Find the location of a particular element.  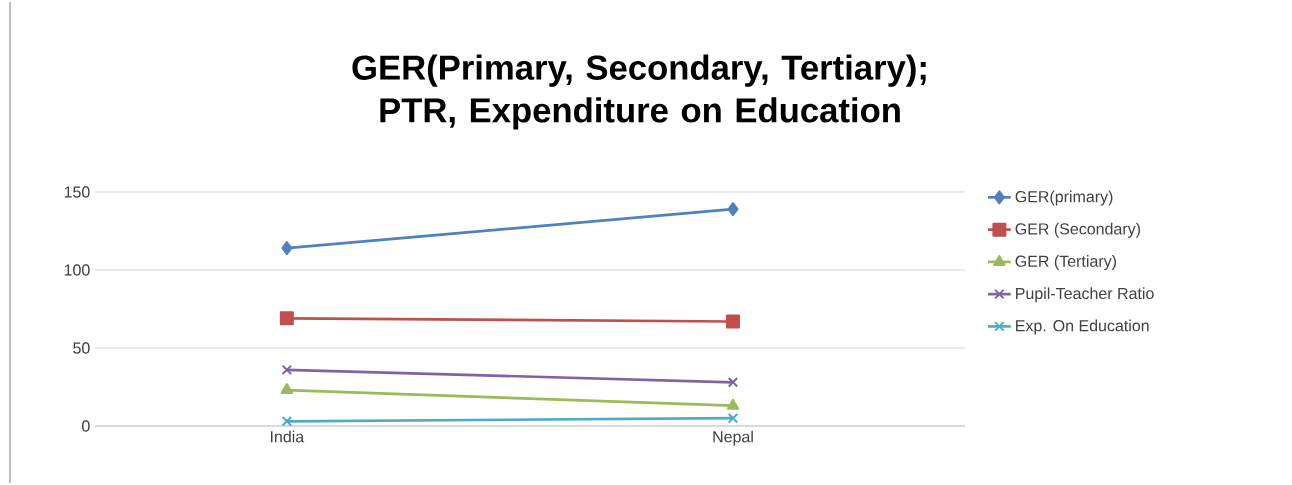

y-tick-label: 150 is located at coordinates (77, 192).